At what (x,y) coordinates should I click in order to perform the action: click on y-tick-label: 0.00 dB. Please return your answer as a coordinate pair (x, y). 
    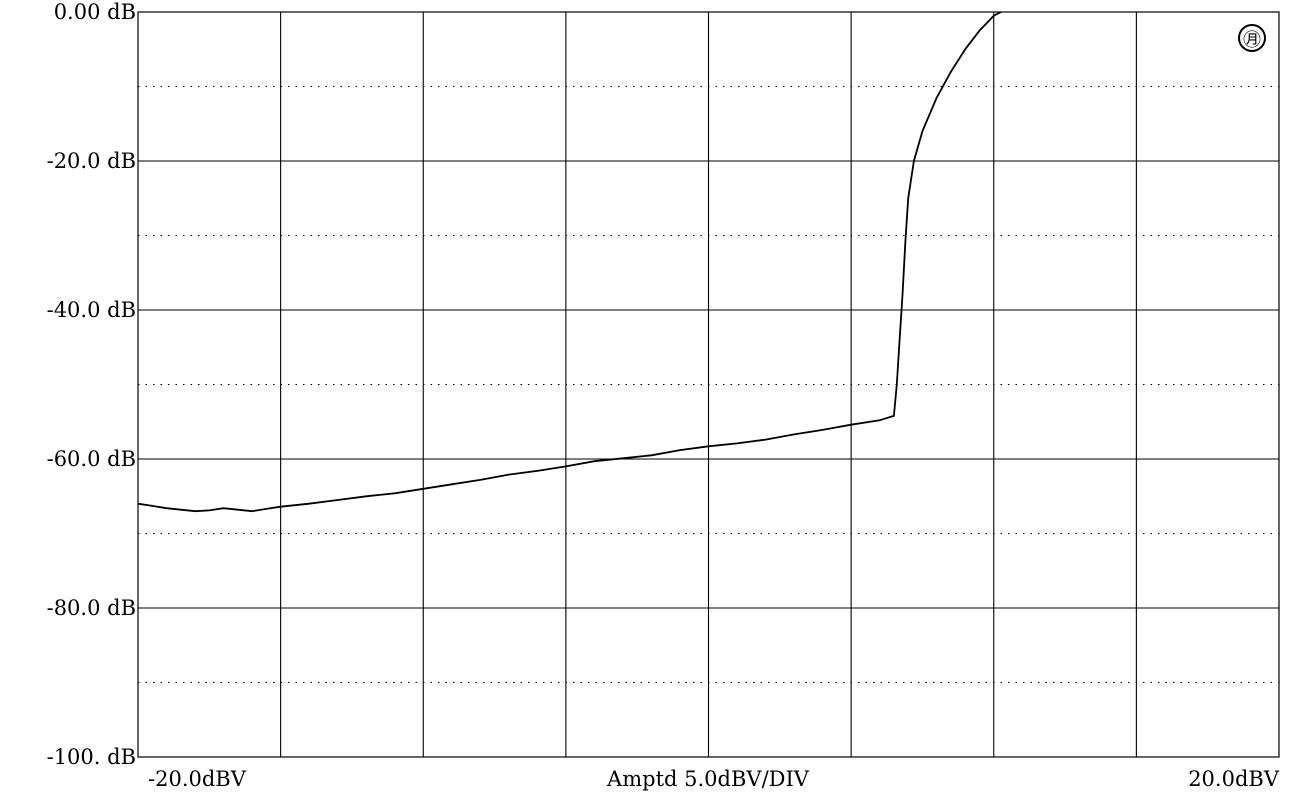
    Looking at the image, I should click on (95, 12).